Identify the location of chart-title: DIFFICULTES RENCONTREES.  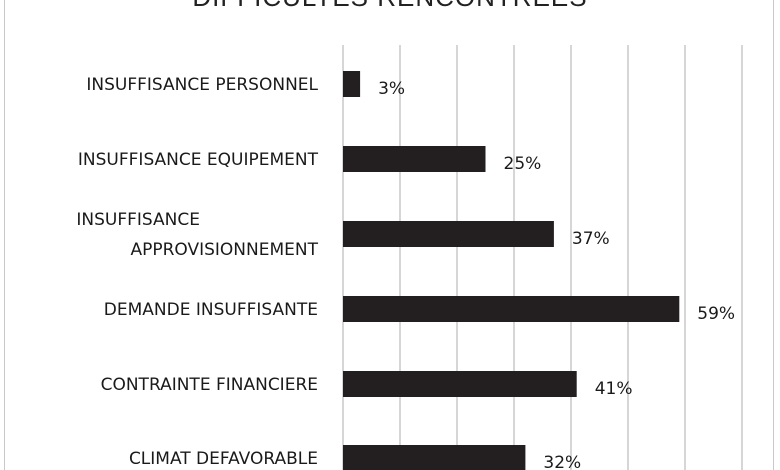
(389, 6).